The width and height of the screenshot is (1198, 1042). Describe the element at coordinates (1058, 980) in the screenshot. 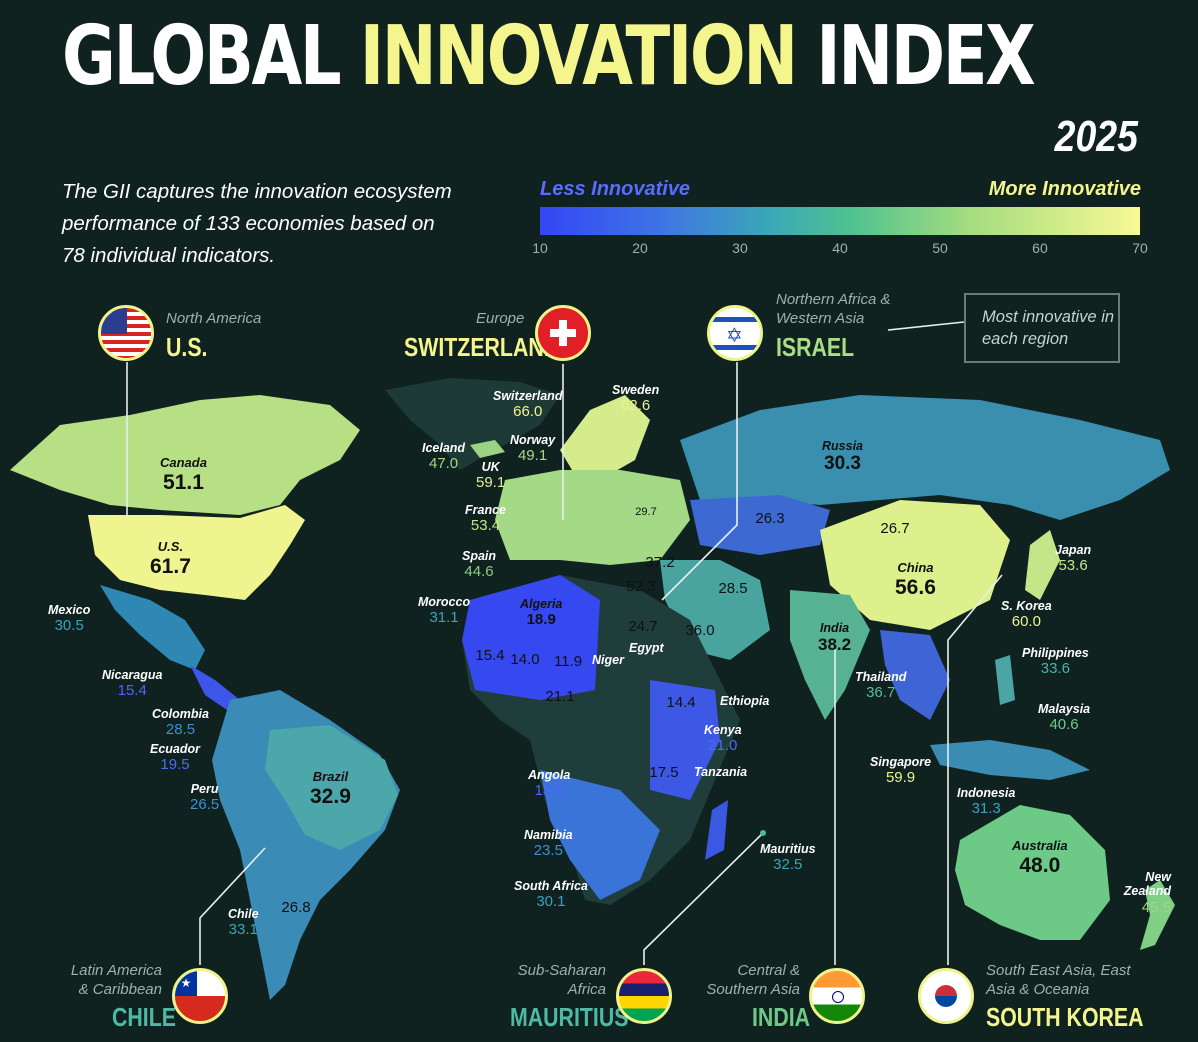

I see `callout-region-seao: South East Asia, East Asia & Oceania` at that location.